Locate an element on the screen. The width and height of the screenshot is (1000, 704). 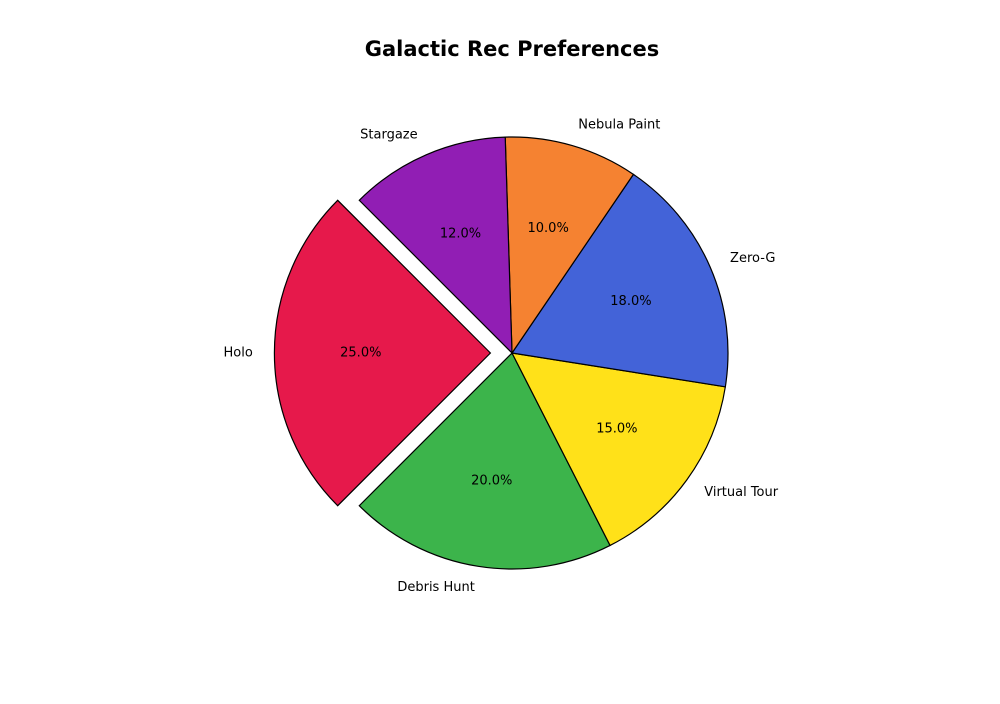
slice-label-holo: Holo is located at coordinates (238, 353).